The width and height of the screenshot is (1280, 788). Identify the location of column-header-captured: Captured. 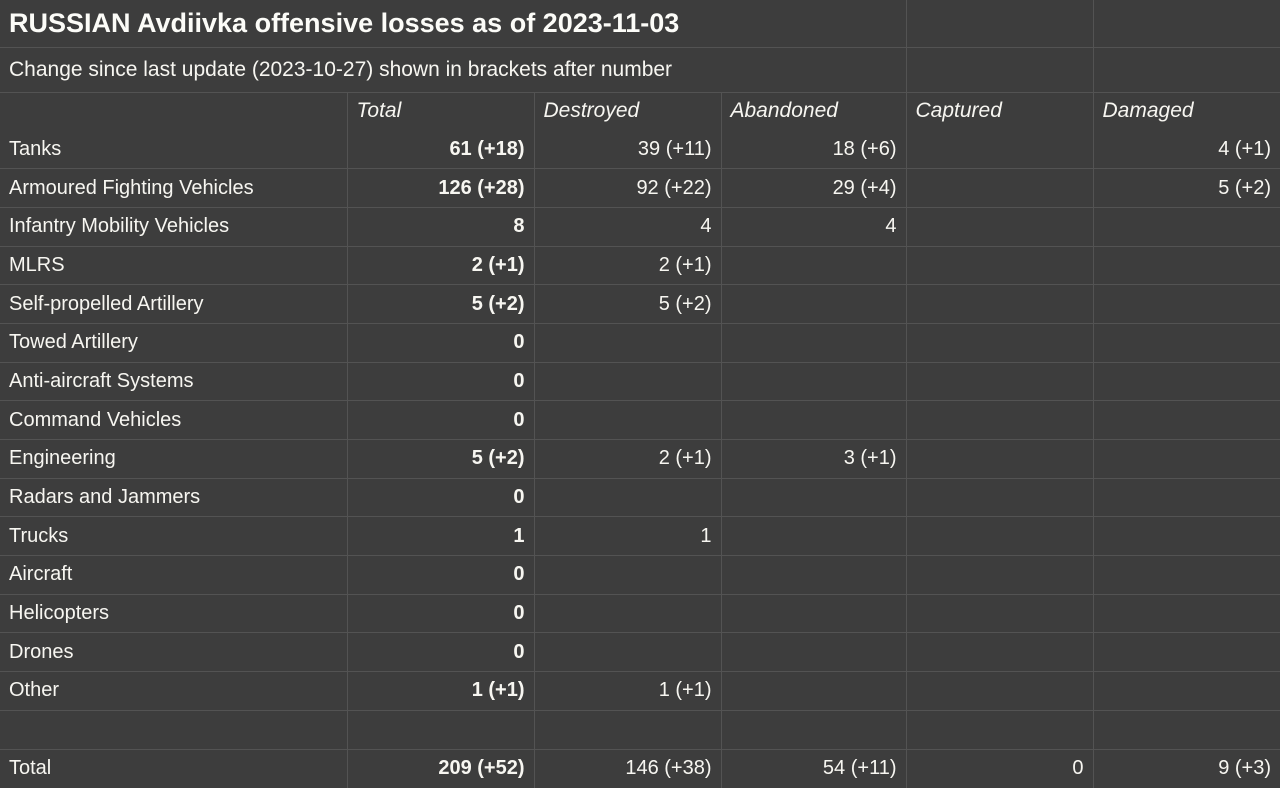
(1000, 111).